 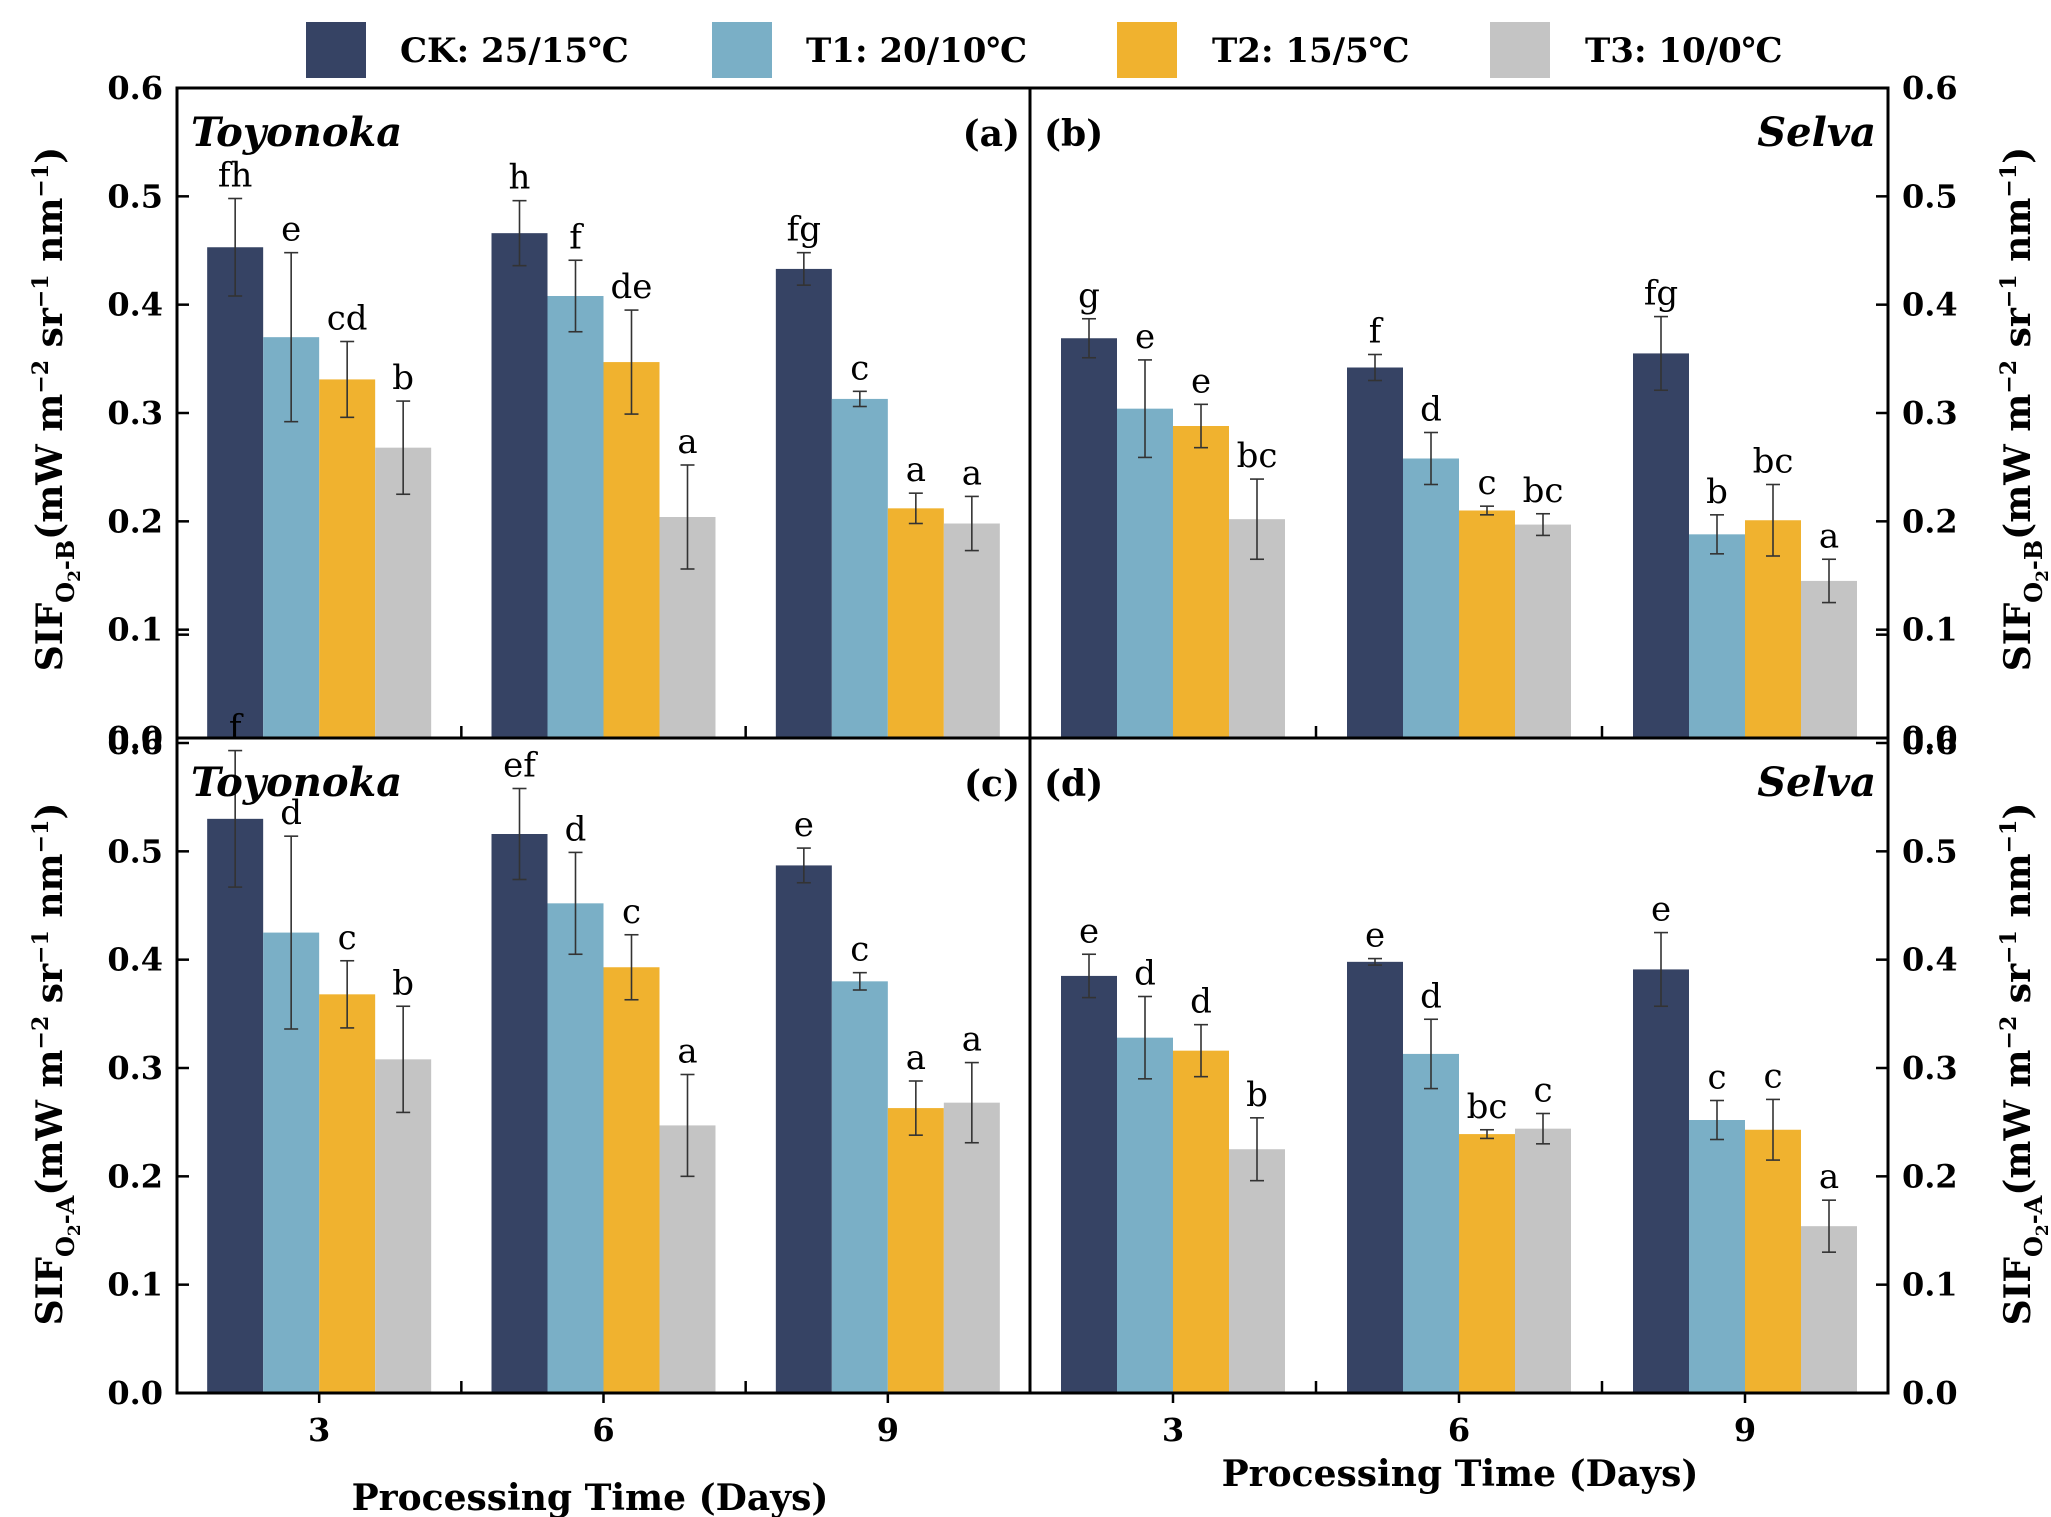 What do you see at coordinates (1089, 296) in the screenshot?
I see `significance-letter: g` at bounding box center [1089, 296].